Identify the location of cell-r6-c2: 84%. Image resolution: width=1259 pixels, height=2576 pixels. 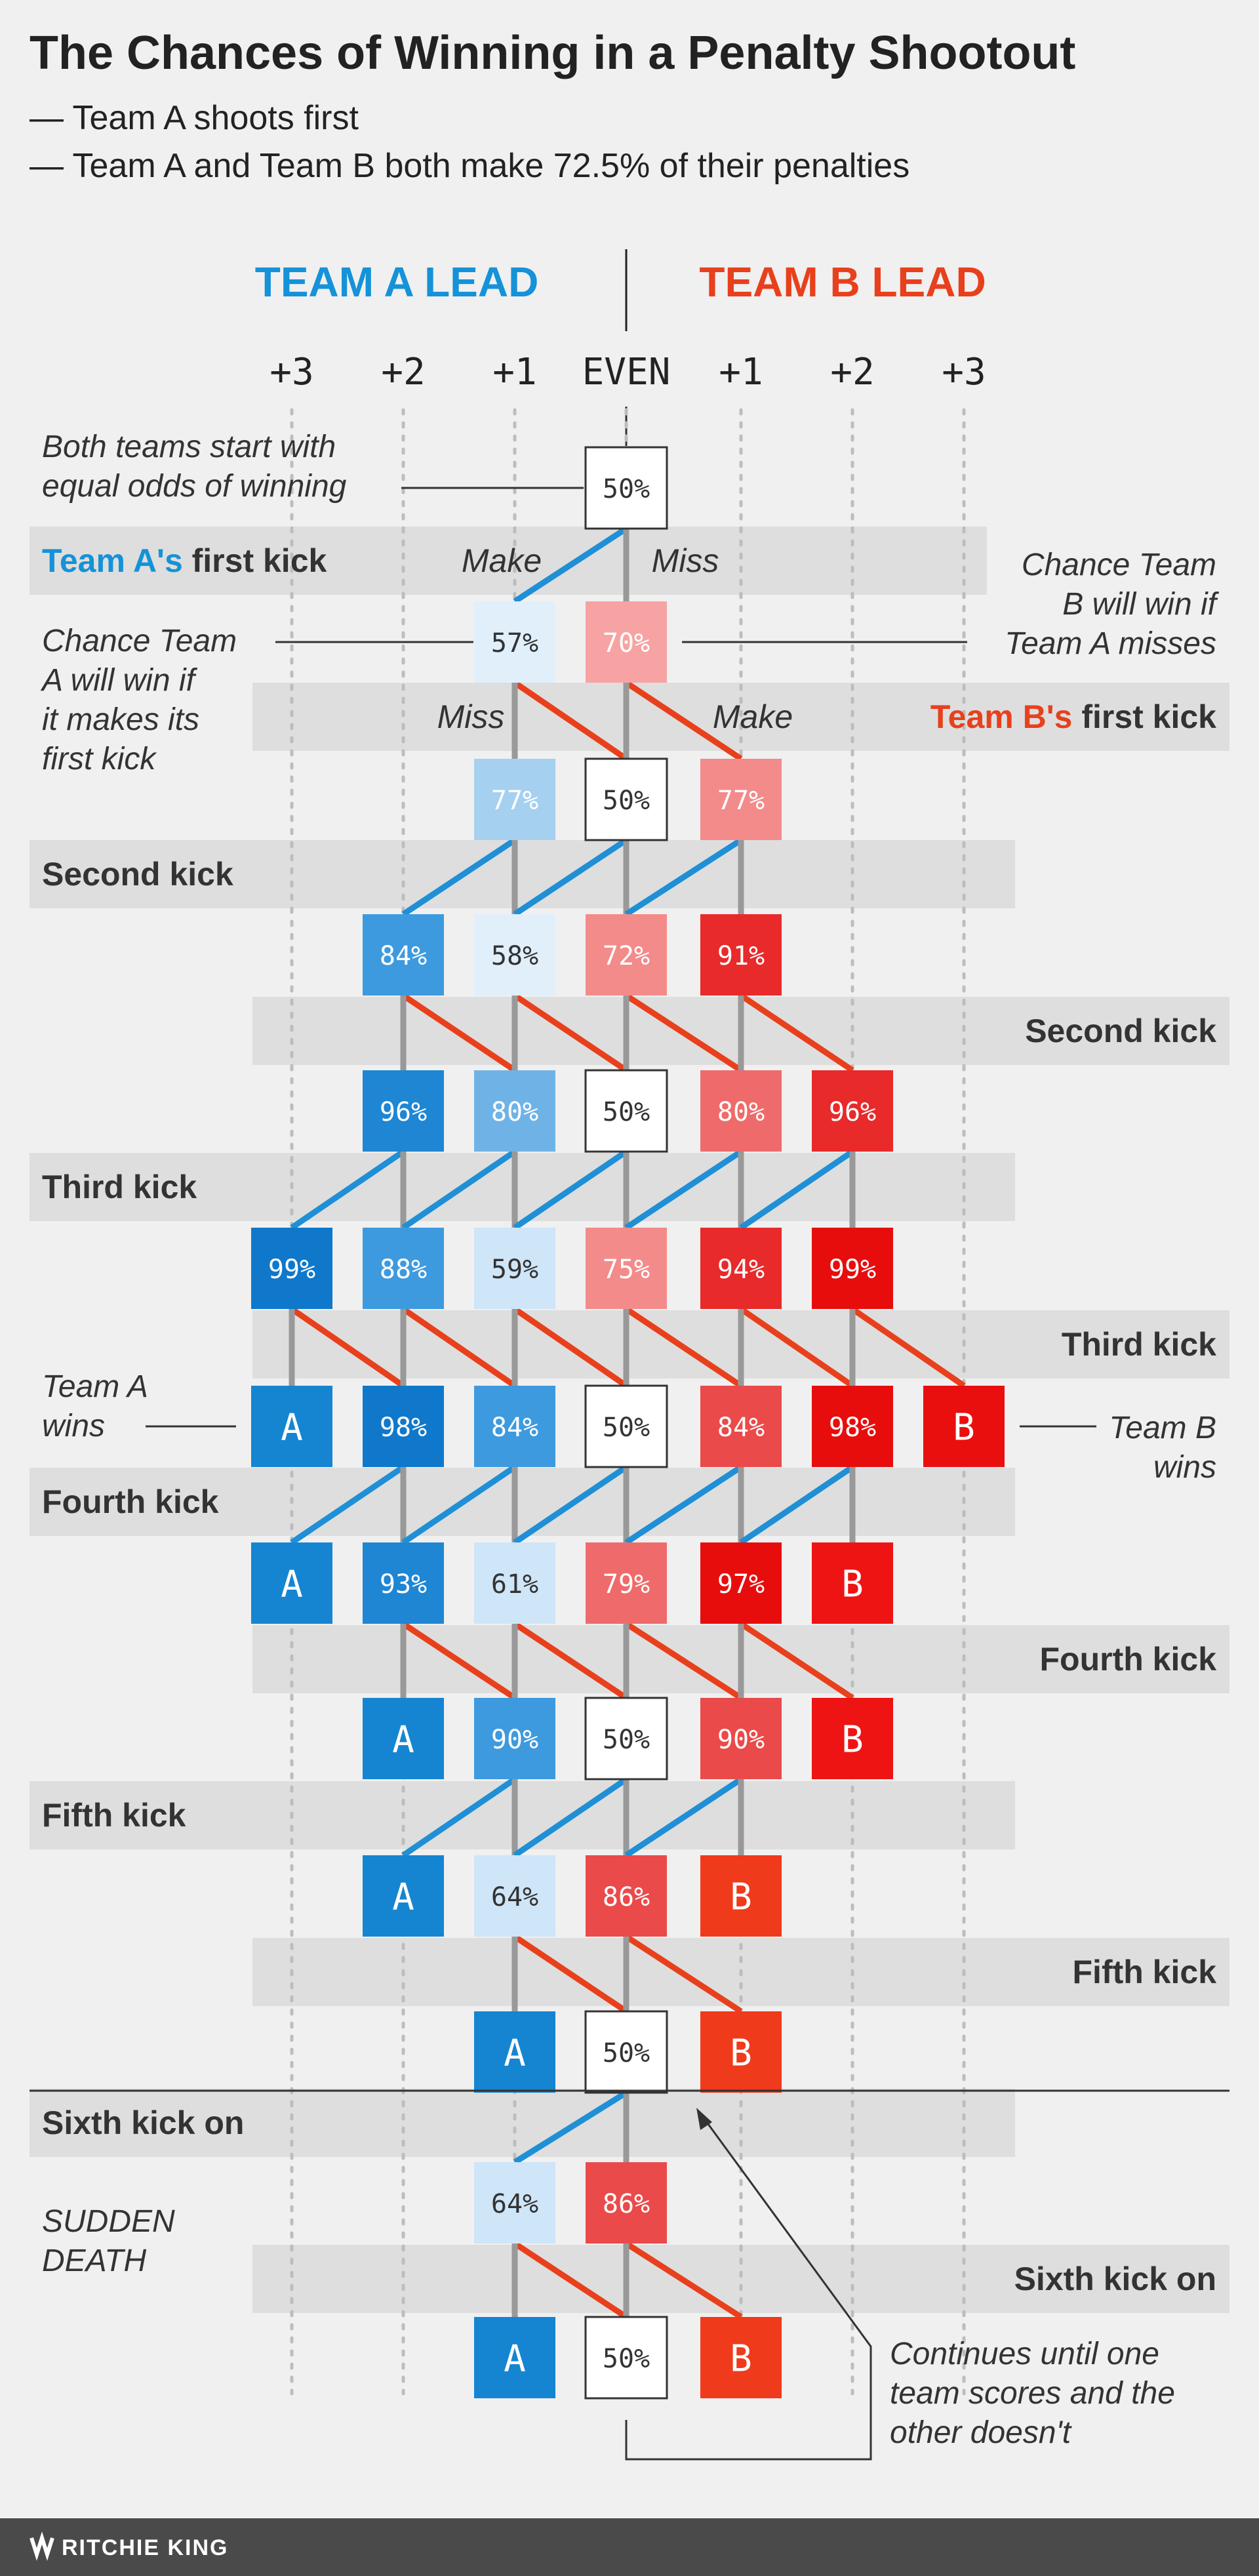
(514, 1426).